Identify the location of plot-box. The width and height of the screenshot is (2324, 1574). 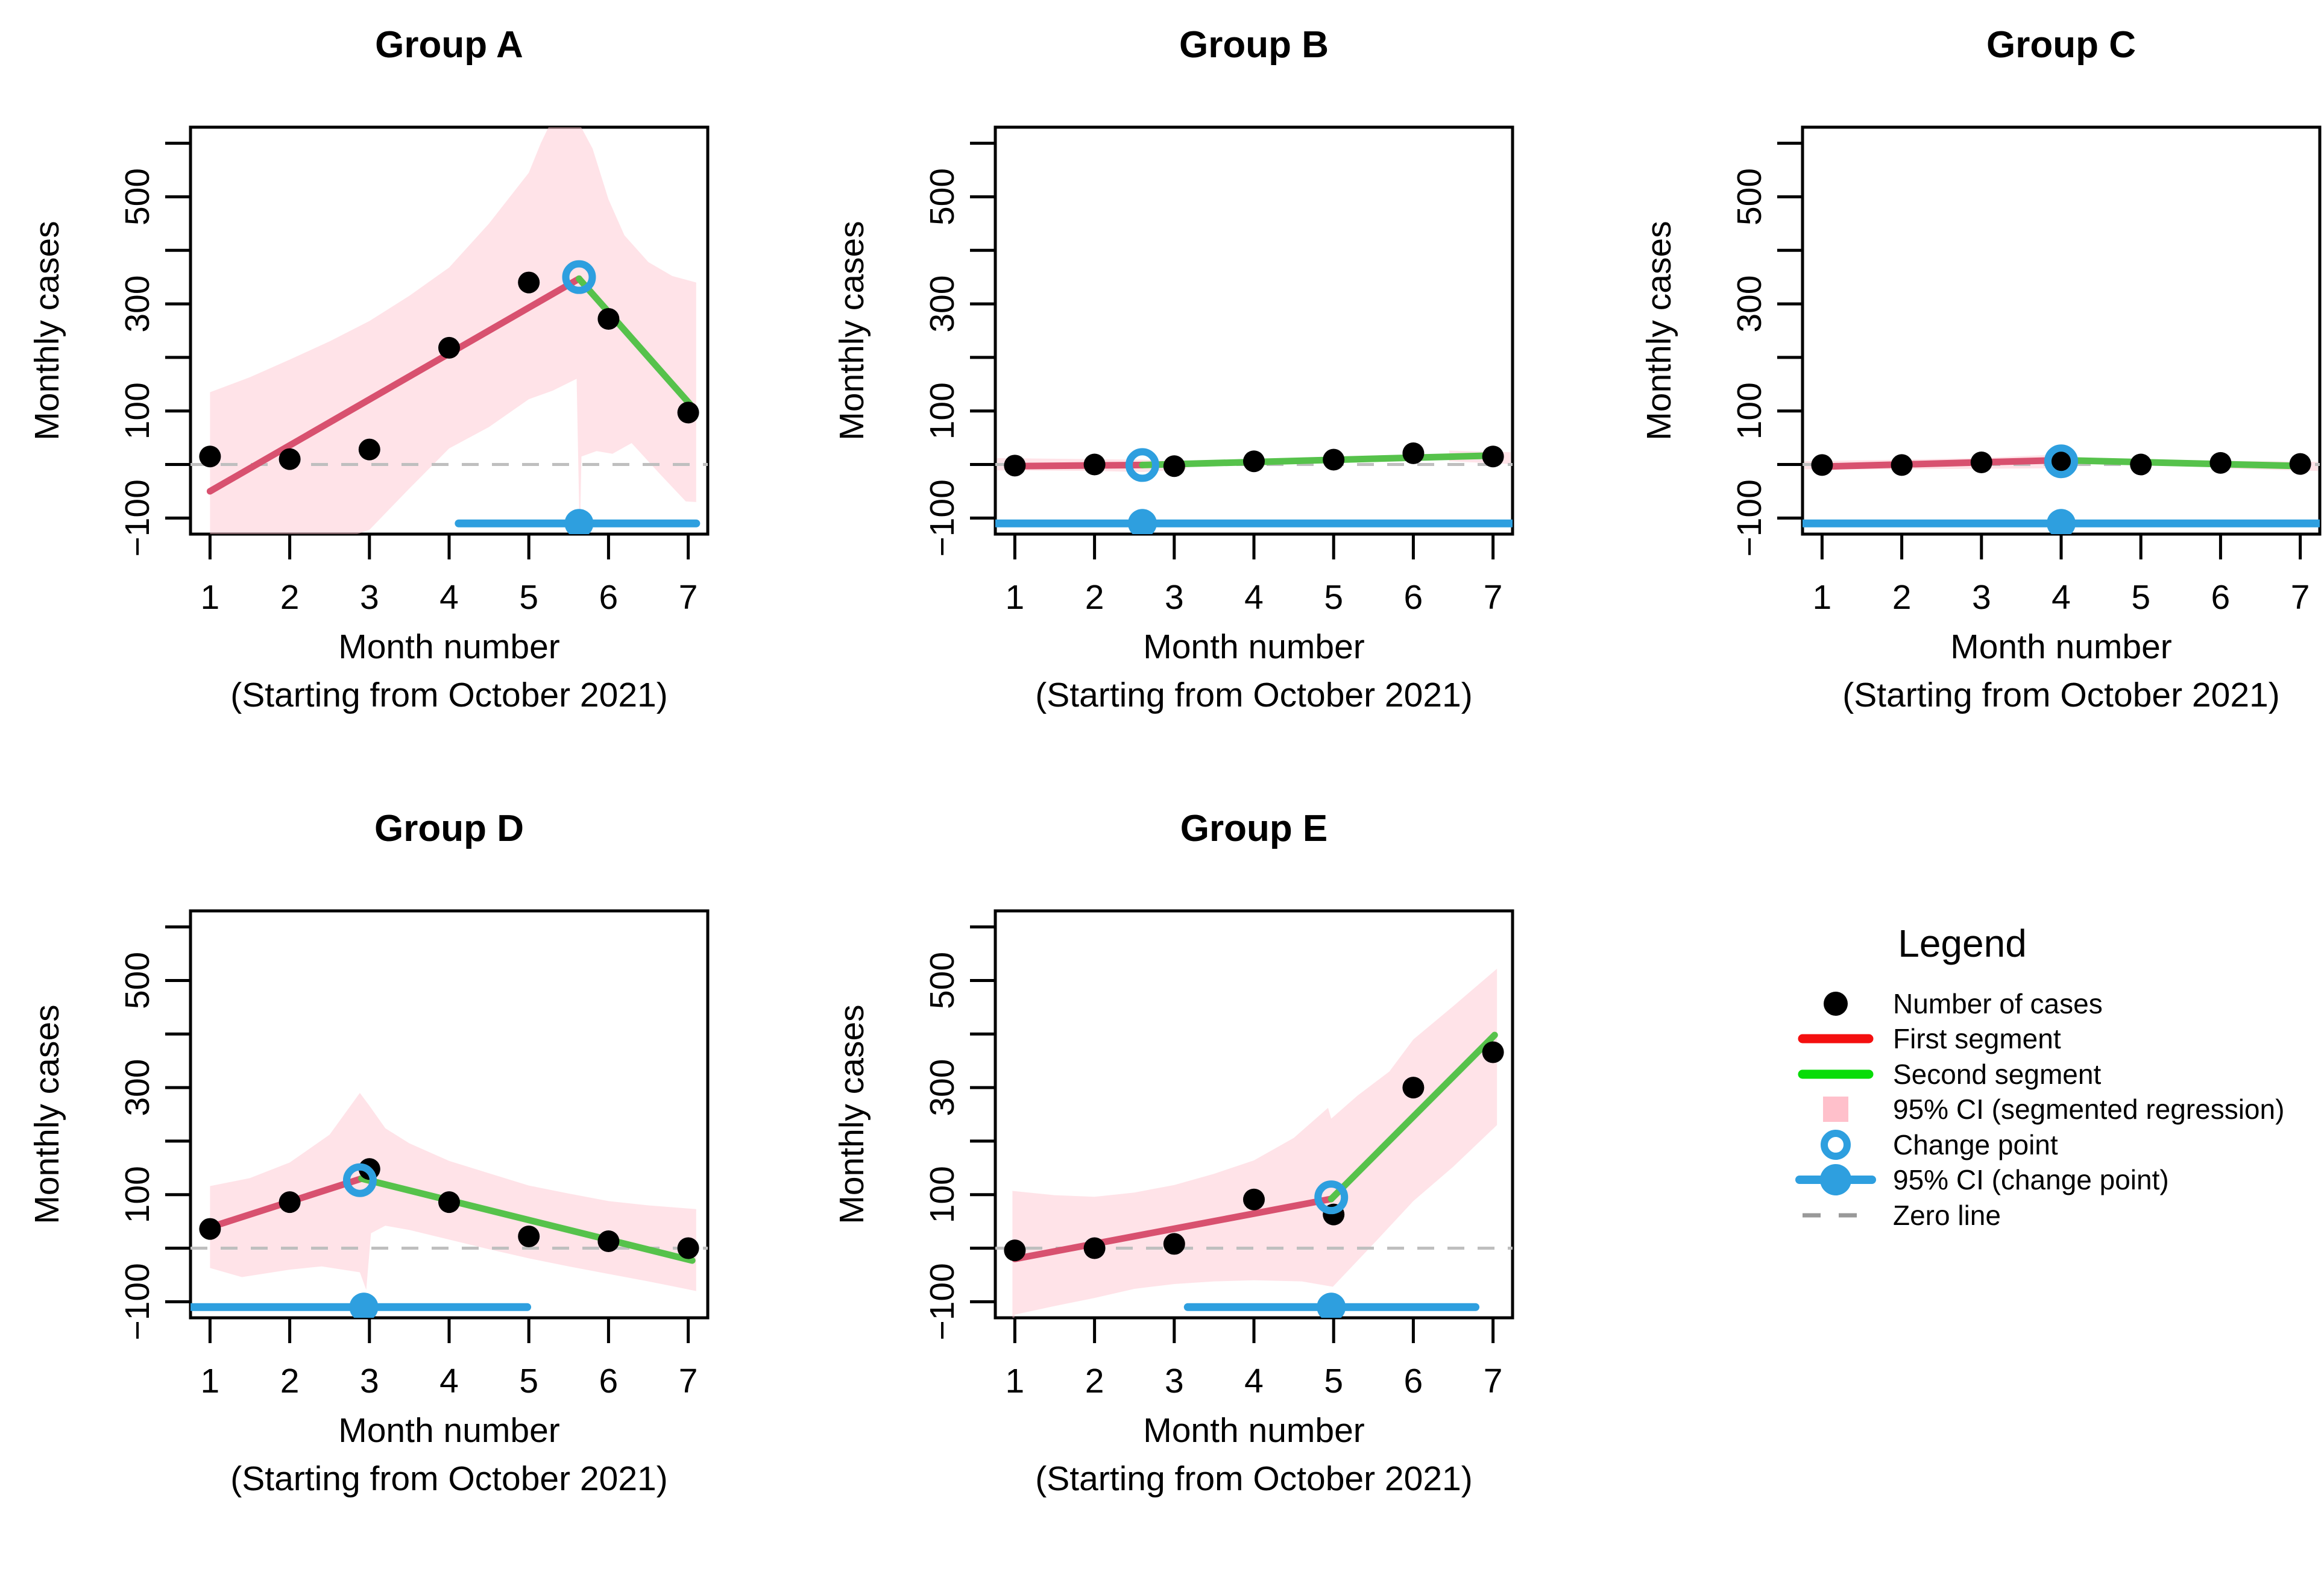
(1254, 330).